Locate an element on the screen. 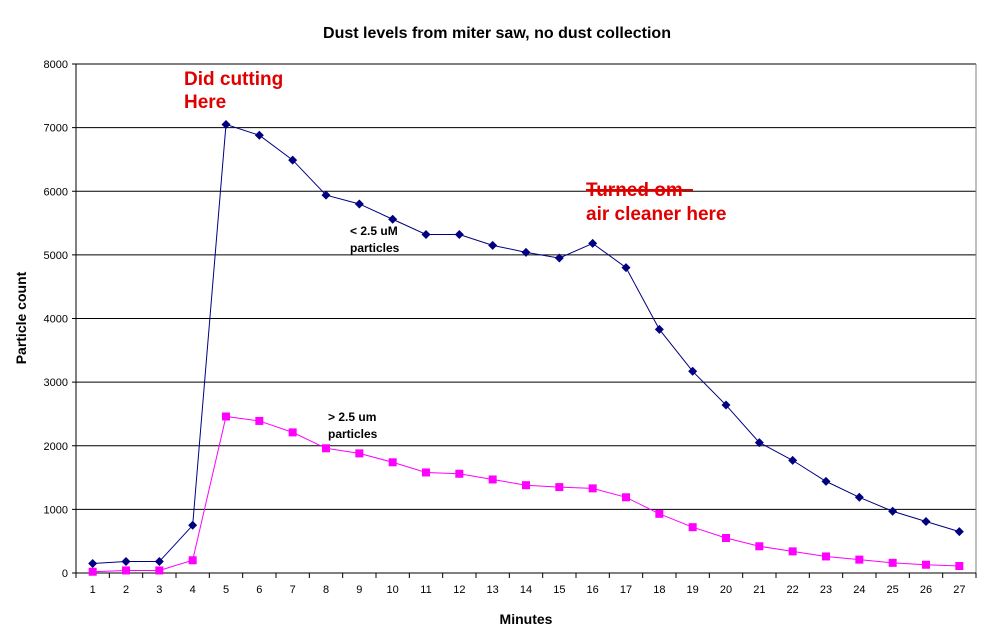 The width and height of the screenshot is (994, 637). y-tick-label: 6000 is located at coordinates (56, 192).